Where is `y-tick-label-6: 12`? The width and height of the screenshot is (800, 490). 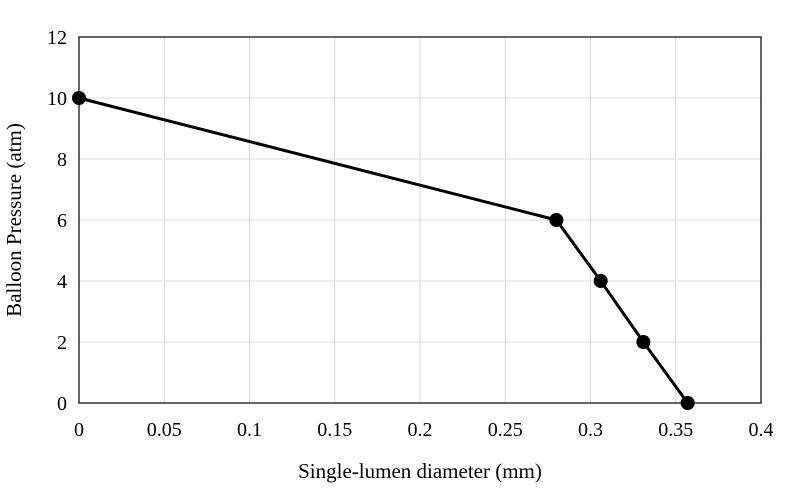 y-tick-label-6: 12 is located at coordinates (57, 38).